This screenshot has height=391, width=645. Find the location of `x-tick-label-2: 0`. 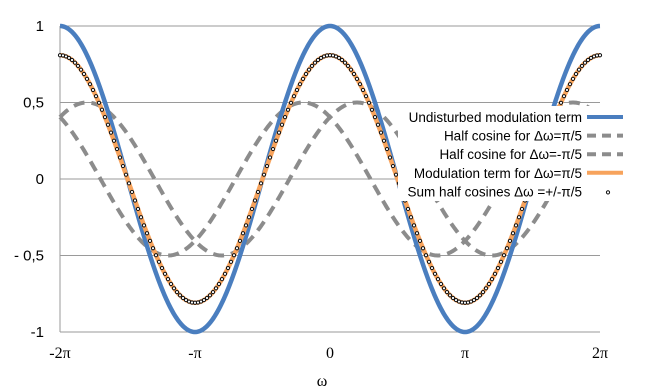

x-tick-label-2: 0 is located at coordinates (330, 353).